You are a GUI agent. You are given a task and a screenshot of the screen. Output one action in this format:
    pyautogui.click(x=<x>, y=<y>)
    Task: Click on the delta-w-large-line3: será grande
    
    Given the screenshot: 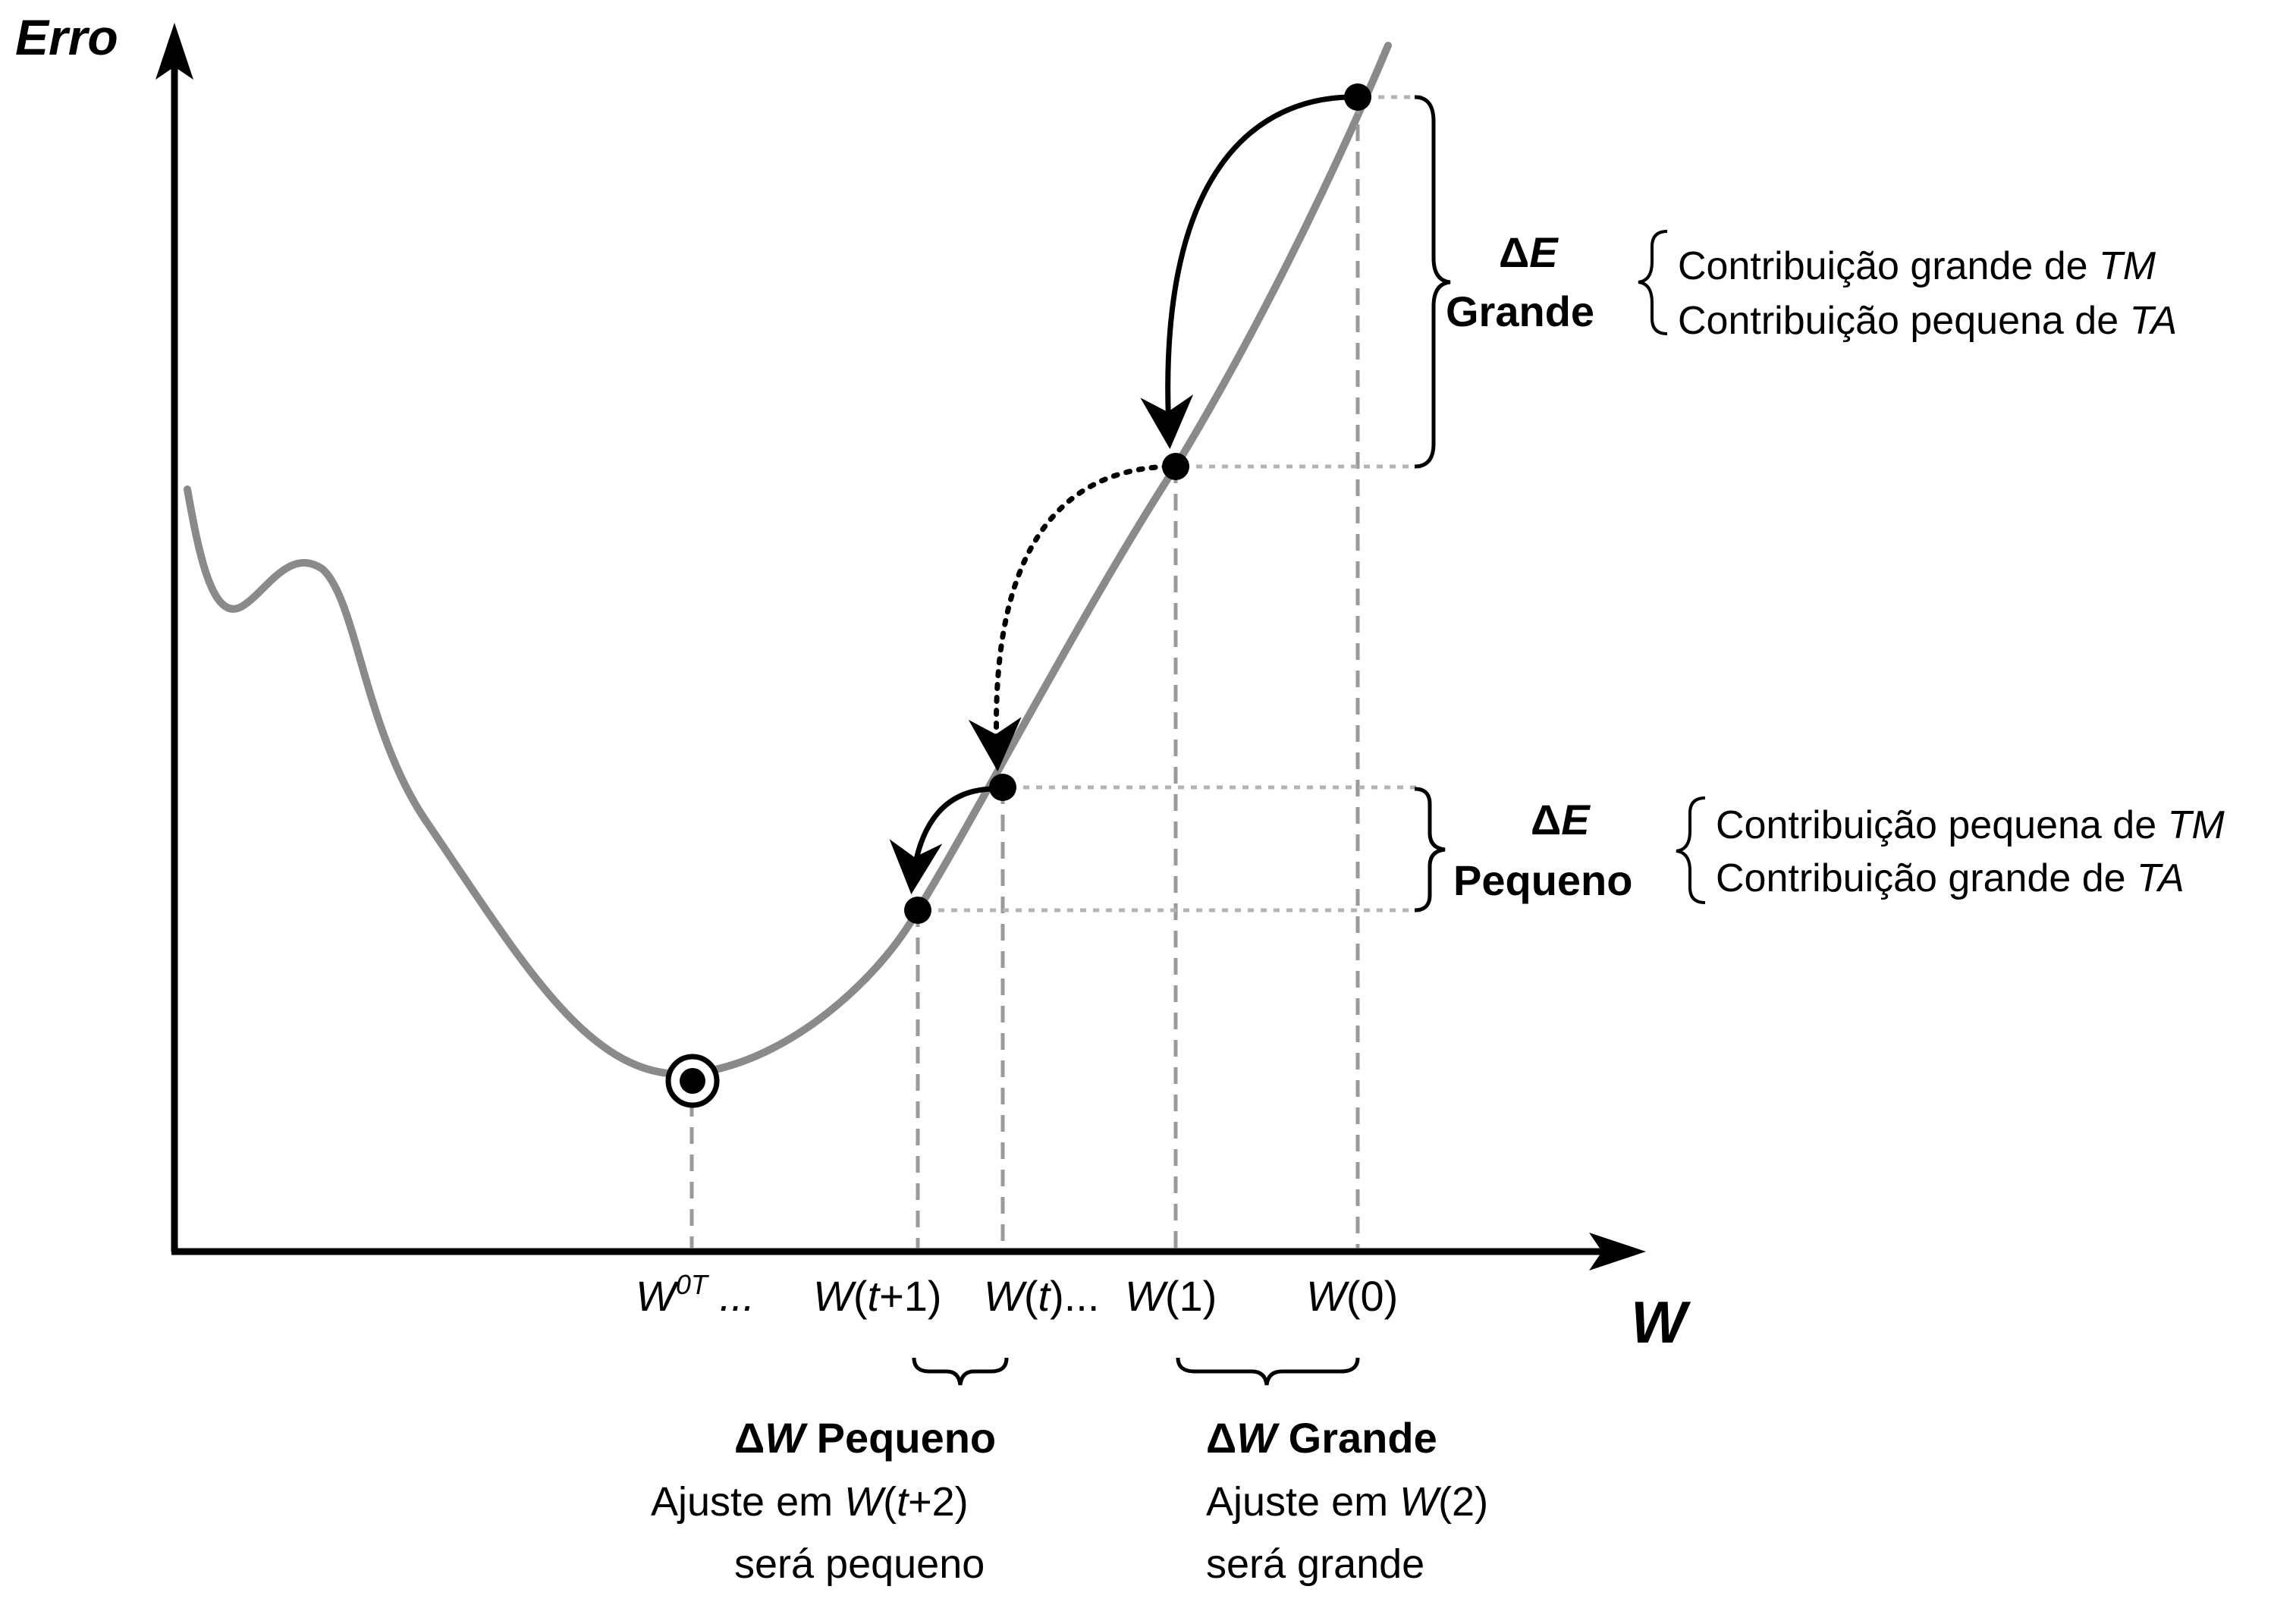 What is the action you would take?
    pyautogui.click(x=1315, y=1564)
    